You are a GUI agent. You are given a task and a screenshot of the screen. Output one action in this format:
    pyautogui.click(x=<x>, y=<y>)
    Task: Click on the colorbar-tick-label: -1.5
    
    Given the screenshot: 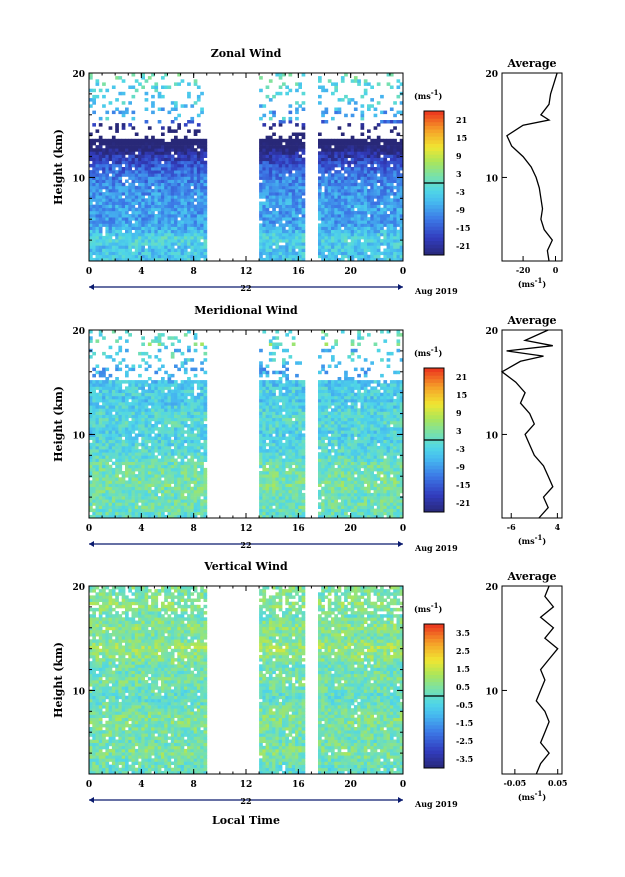 What is the action you would take?
    pyautogui.click(x=464, y=723)
    